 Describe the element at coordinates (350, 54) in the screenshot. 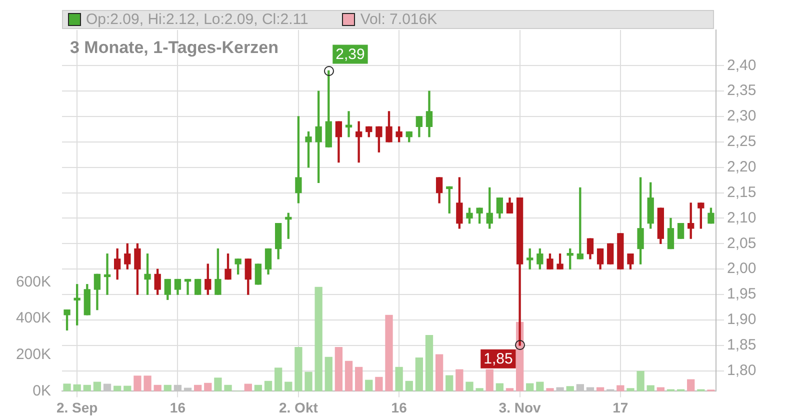

I see `annotation: 2,39` at that location.